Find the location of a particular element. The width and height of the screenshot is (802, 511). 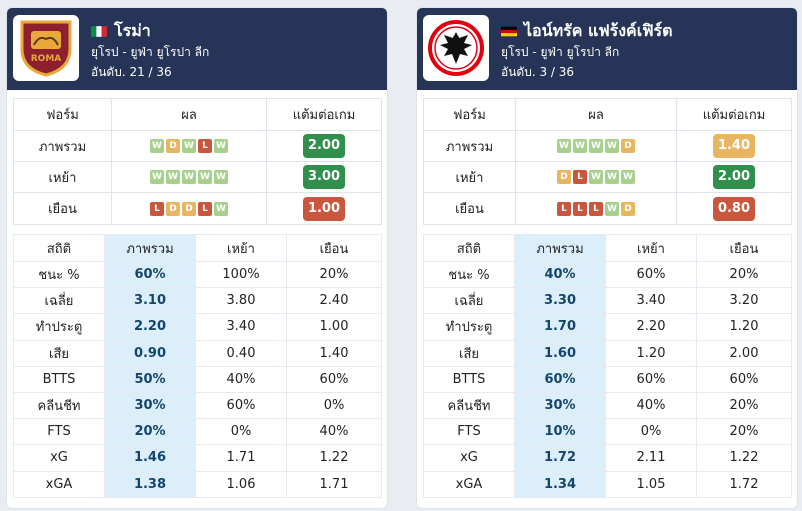

stats-cell-label: ทำประตู is located at coordinates (59, 327).